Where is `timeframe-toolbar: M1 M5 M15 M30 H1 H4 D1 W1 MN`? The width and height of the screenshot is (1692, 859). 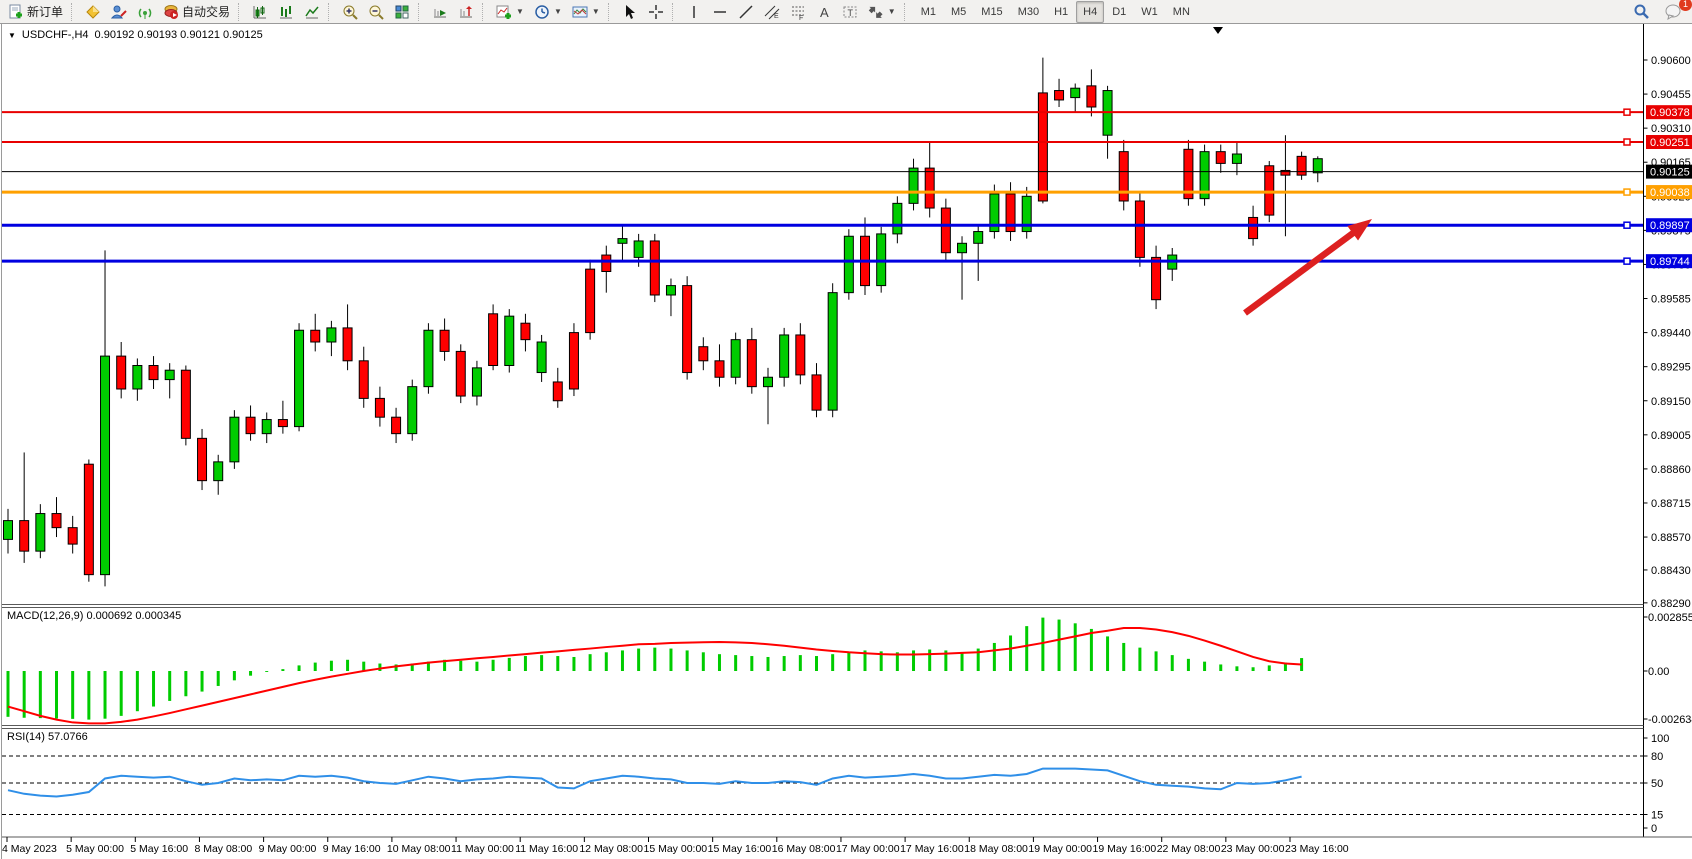
timeframe-toolbar: M1 M5 M15 M30 H1 H4 D1 W1 MN is located at coordinates (1055, 11).